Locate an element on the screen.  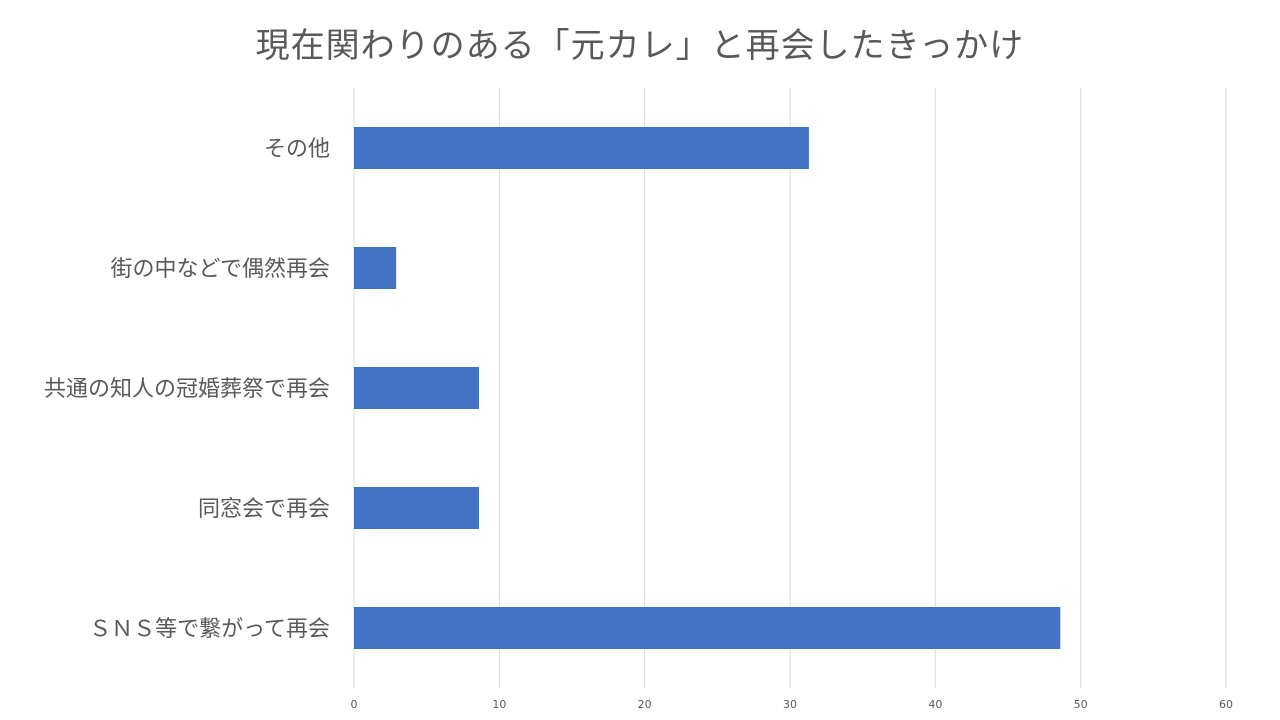
category-label: その他 is located at coordinates (297, 149).